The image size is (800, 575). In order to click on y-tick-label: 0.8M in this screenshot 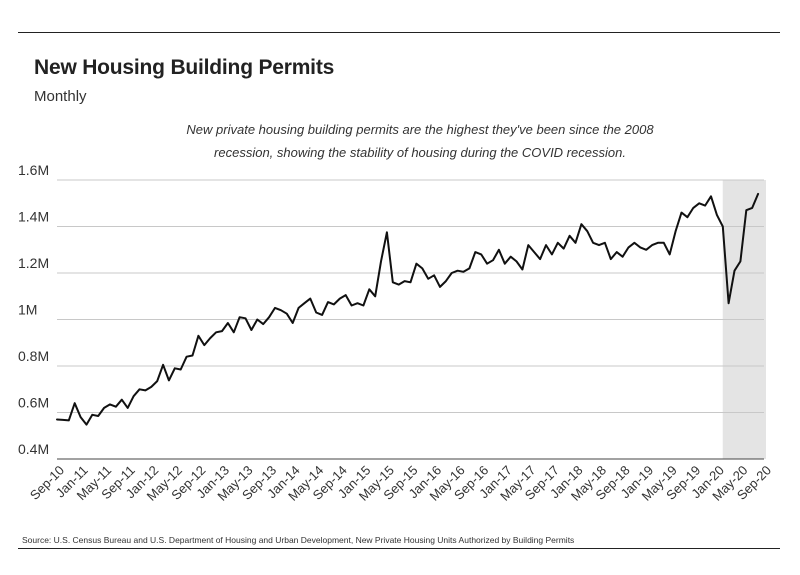, I will do `click(33, 356)`.